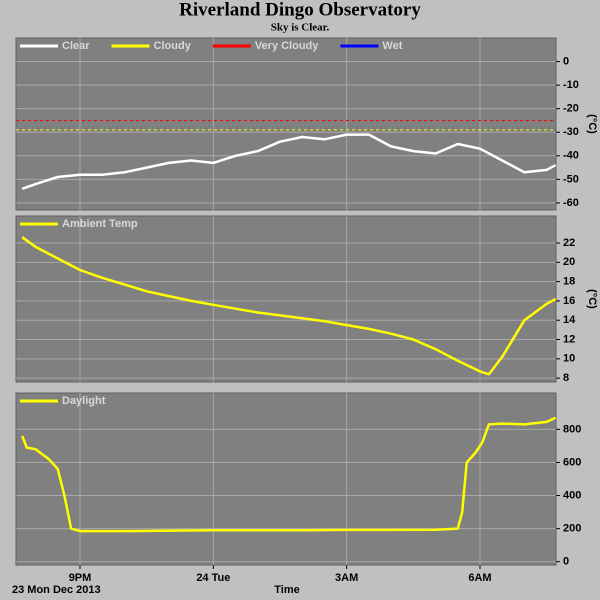  What do you see at coordinates (286, 590) in the screenshot?
I see `x-axis-label: Time` at bounding box center [286, 590].